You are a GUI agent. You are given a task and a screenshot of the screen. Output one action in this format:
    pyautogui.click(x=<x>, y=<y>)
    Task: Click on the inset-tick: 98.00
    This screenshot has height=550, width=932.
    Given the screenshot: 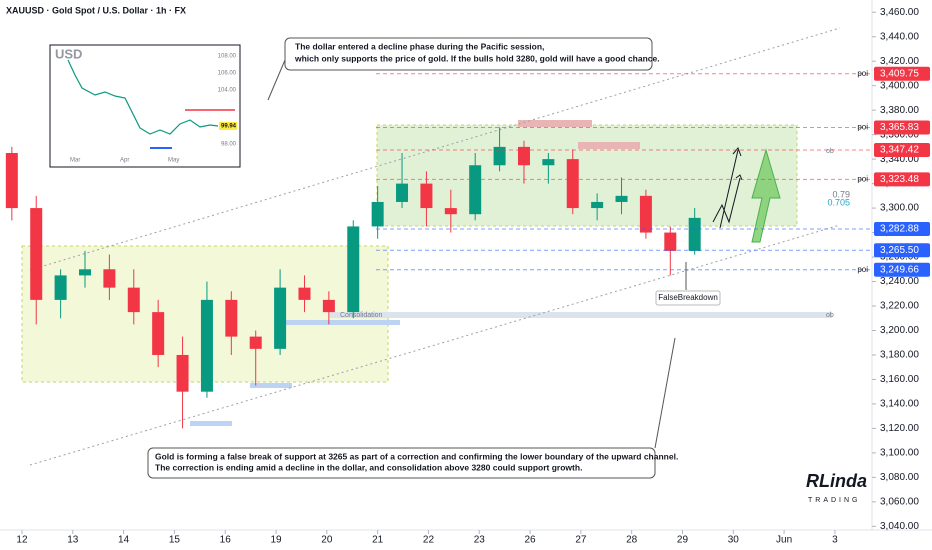 What is the action you would take?
    pyautogui.click(x=229, y=145)
    